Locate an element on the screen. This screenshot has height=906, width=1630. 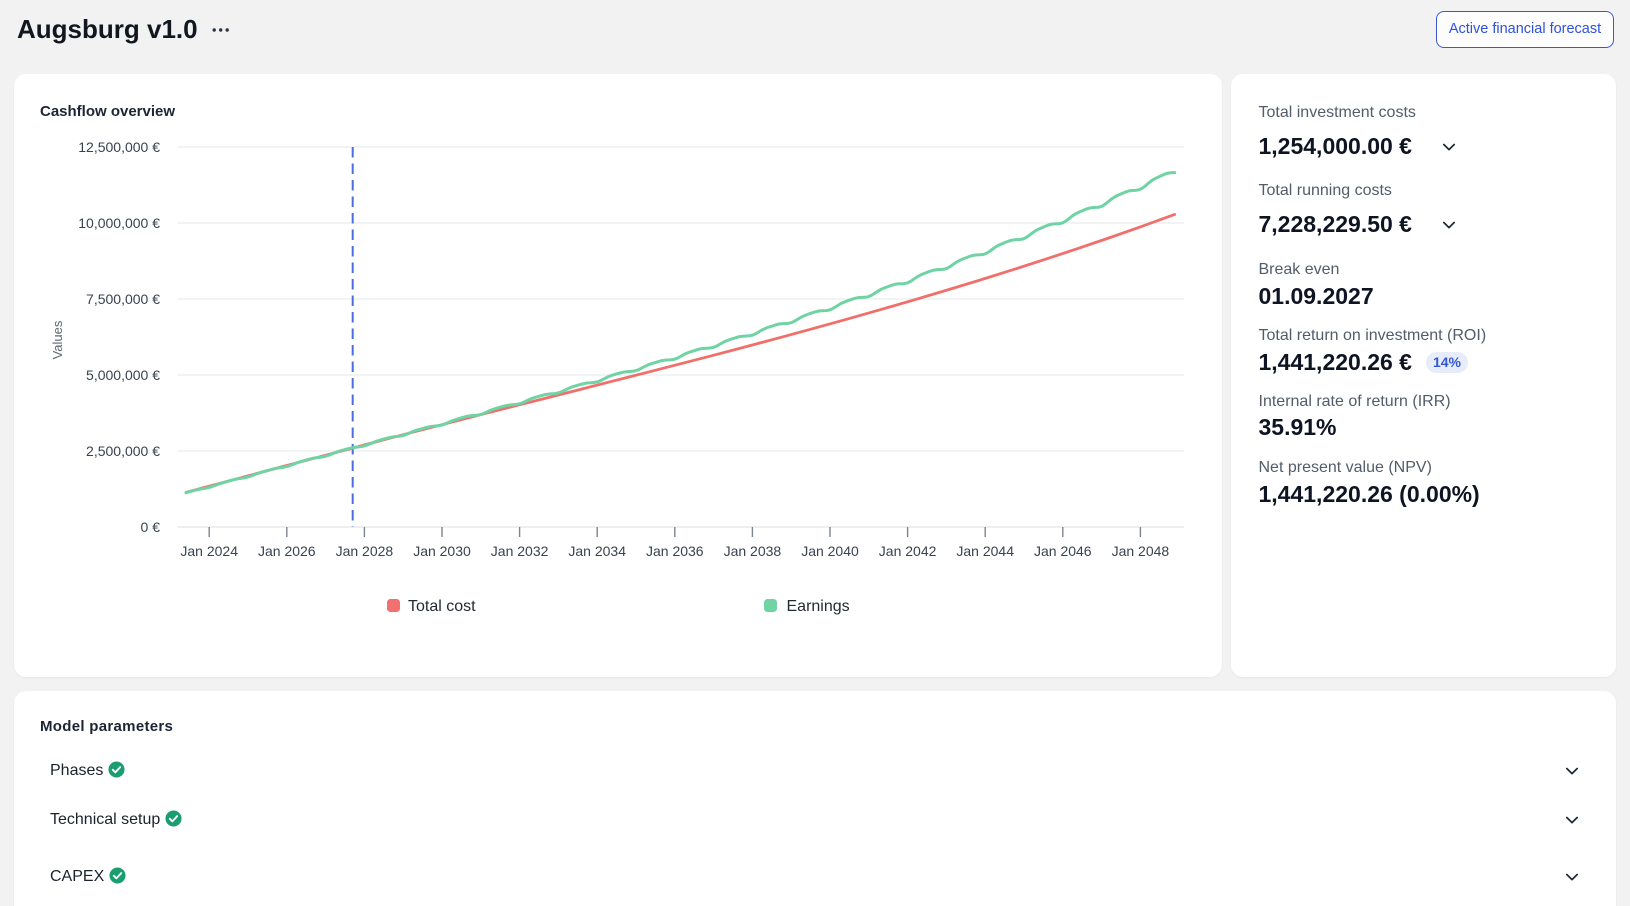
svg-text: 2,500,000 € is located at coordinates (123, 451).